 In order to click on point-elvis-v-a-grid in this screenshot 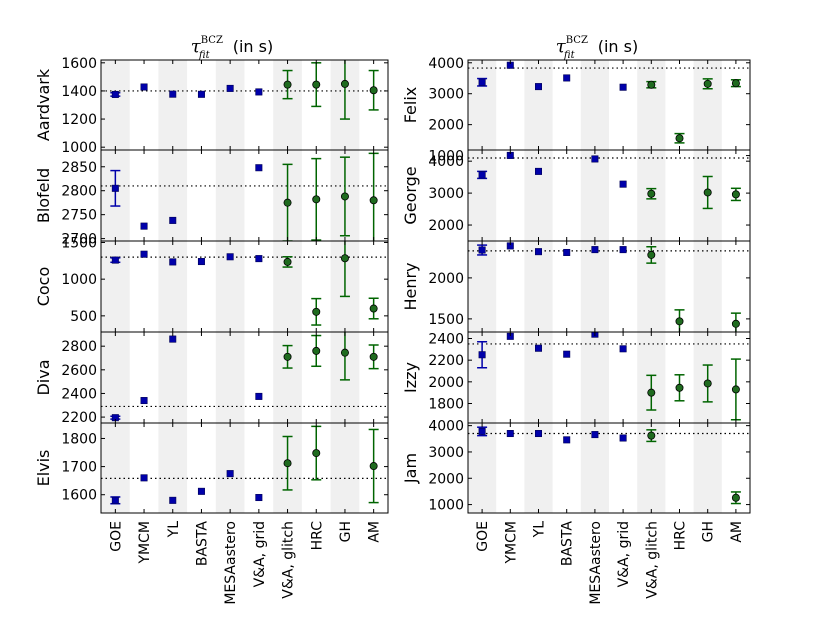, I will do `click(259, 498)`.